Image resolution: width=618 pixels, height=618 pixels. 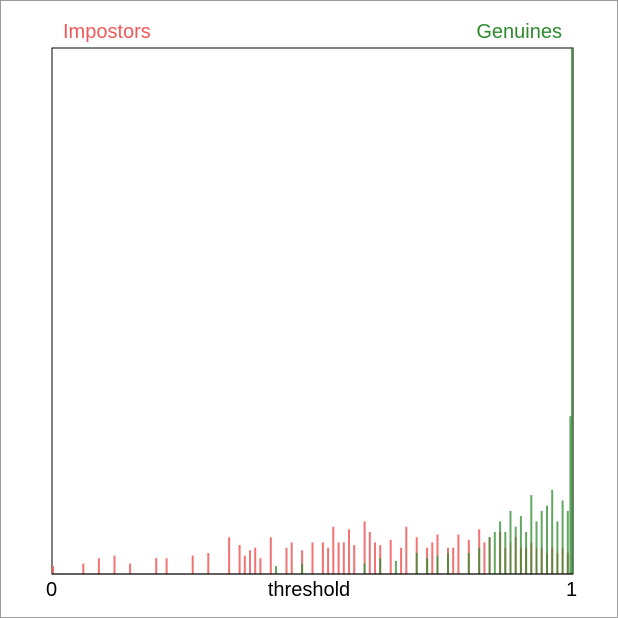 I want to click on legend-impostors: Impostors, so click(x=107, y=32).